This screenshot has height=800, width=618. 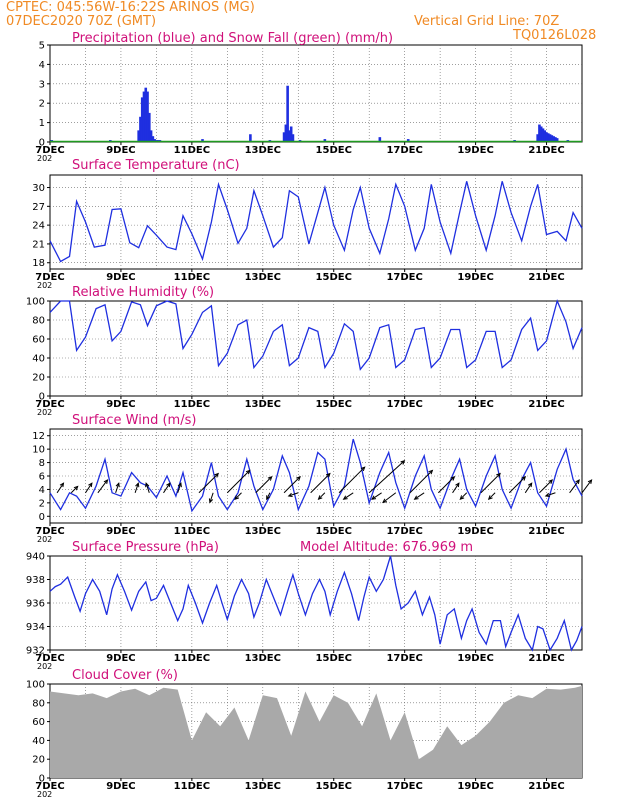 What do you see at coordinates (475, 786) in the screenshot?
I see `cloud-xtick-label: 19DEC` at bounding box center [475, 786].